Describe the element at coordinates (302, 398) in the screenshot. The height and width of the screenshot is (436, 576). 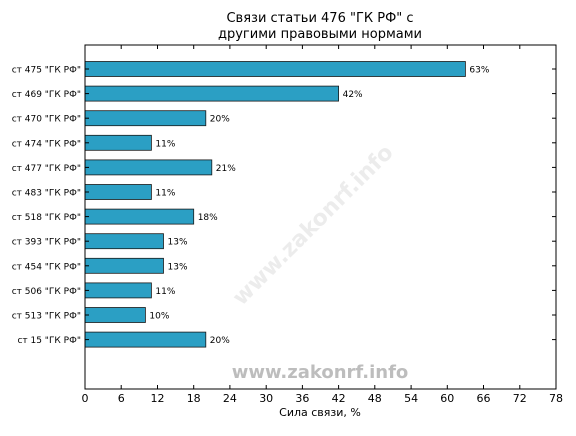
I see `x-tick-label: 36` at that location.